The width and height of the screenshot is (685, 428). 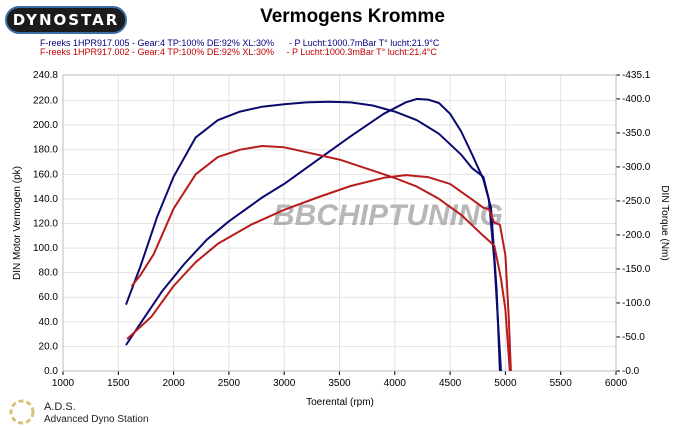 I want to click on footer-subtitle: Advanced Dyno Station, so click(x=96, y=419).